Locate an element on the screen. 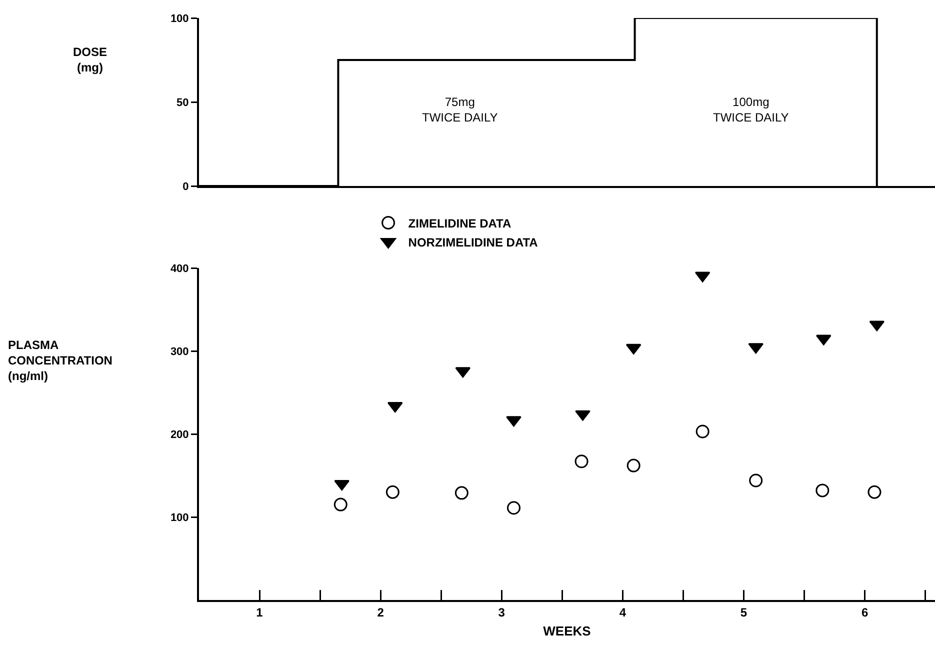  y-tick-label: 0 is located at coordinates (185, 186).